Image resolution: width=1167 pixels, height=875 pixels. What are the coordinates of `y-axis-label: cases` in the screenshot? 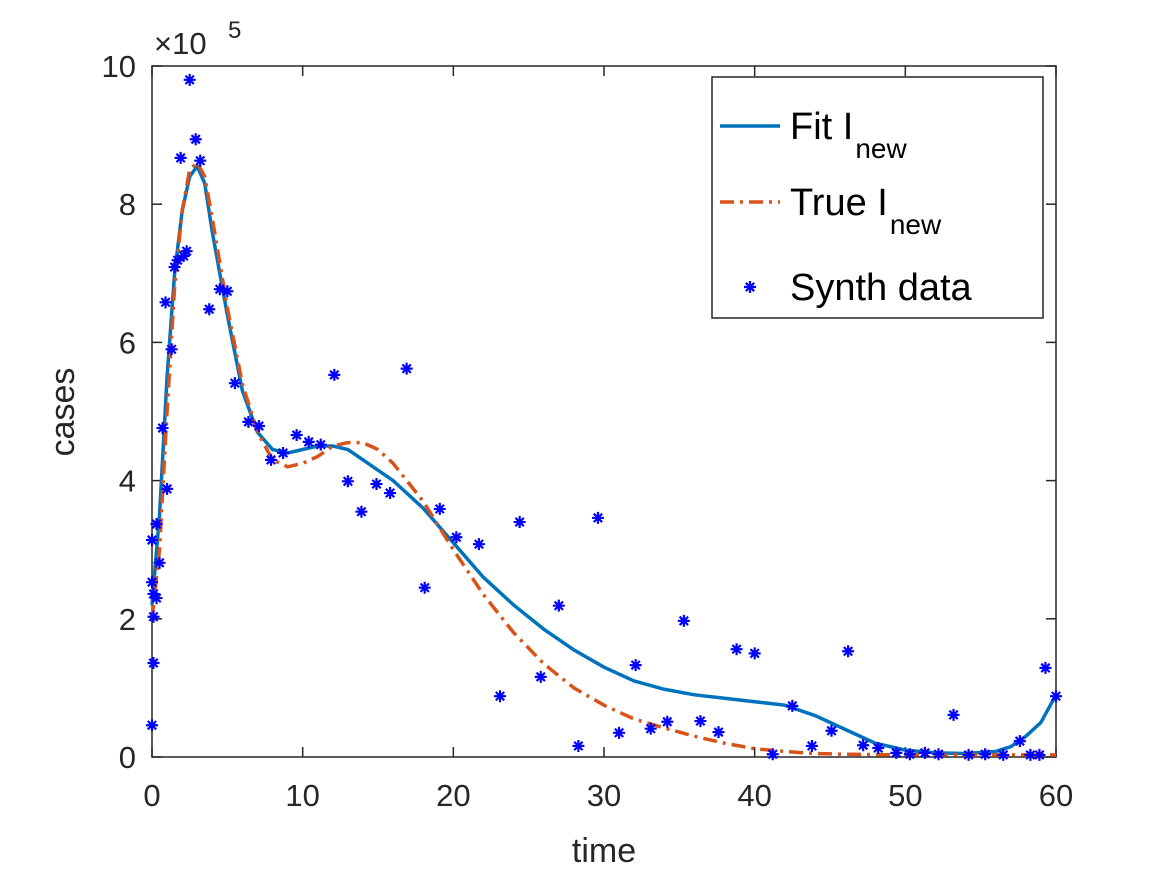 It's located at (63, 412).